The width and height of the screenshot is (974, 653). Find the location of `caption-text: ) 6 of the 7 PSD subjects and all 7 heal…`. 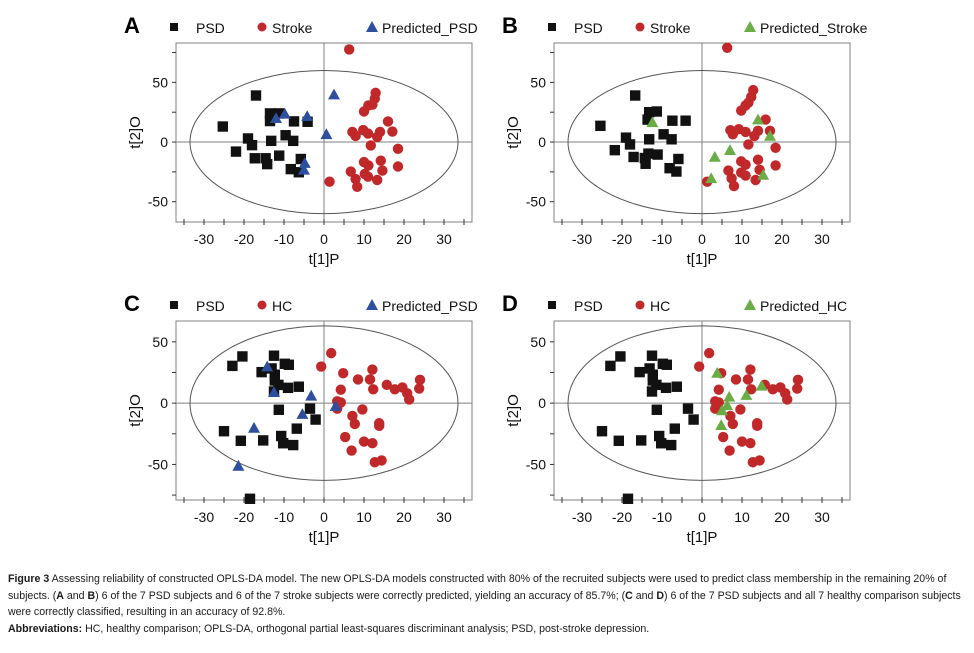

caption-text: ) 6 of the 7 PSD subjects and all 7 heal… is located at coordinates (484, 604).